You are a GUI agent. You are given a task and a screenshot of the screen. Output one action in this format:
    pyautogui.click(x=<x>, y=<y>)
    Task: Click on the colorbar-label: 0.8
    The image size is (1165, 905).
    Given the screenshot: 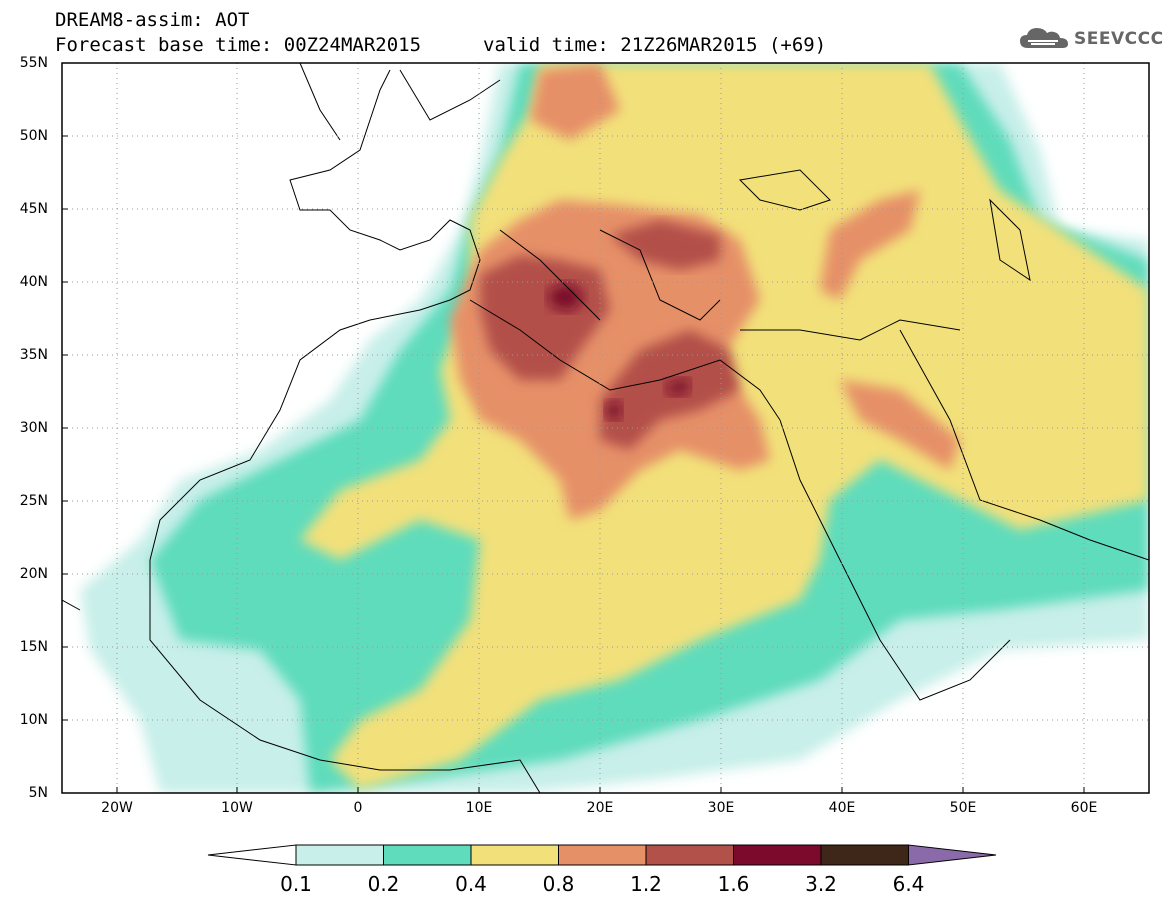 What is the action you would take?
    pyautogui.click(x=558, y=884)
    